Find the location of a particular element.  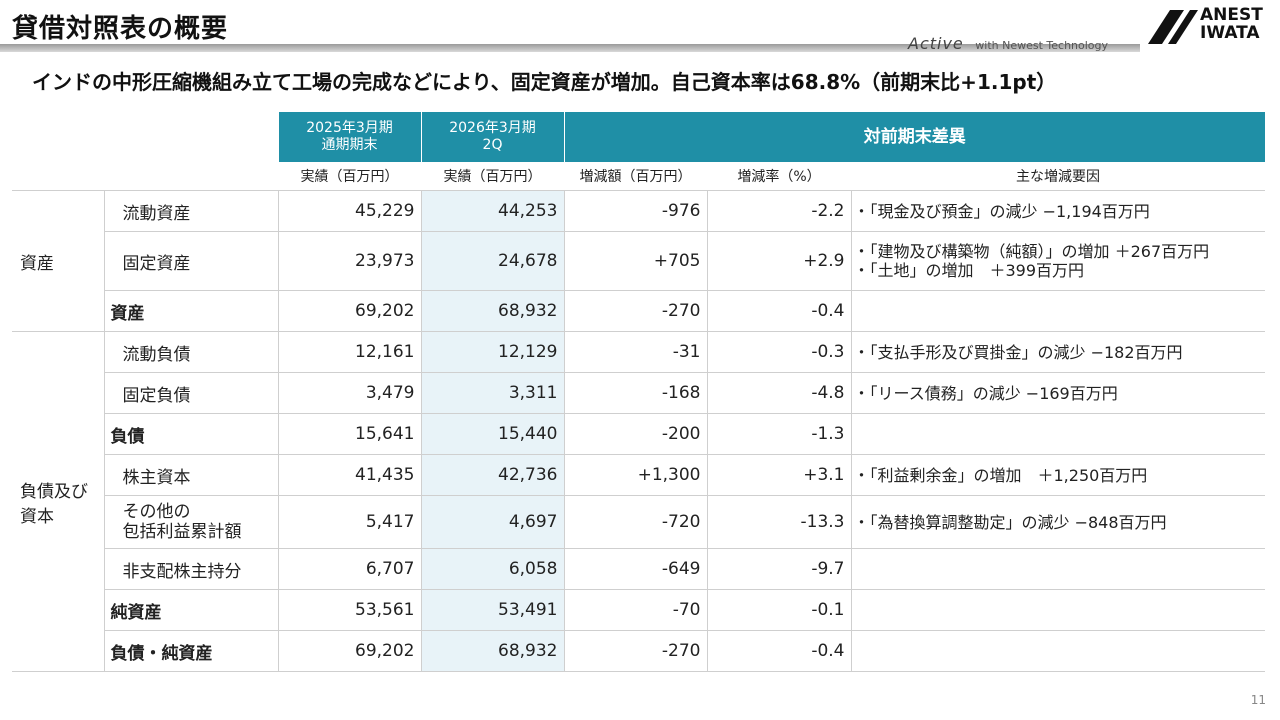

cell-curr: 15,440 is located at coordinates (492, 434).